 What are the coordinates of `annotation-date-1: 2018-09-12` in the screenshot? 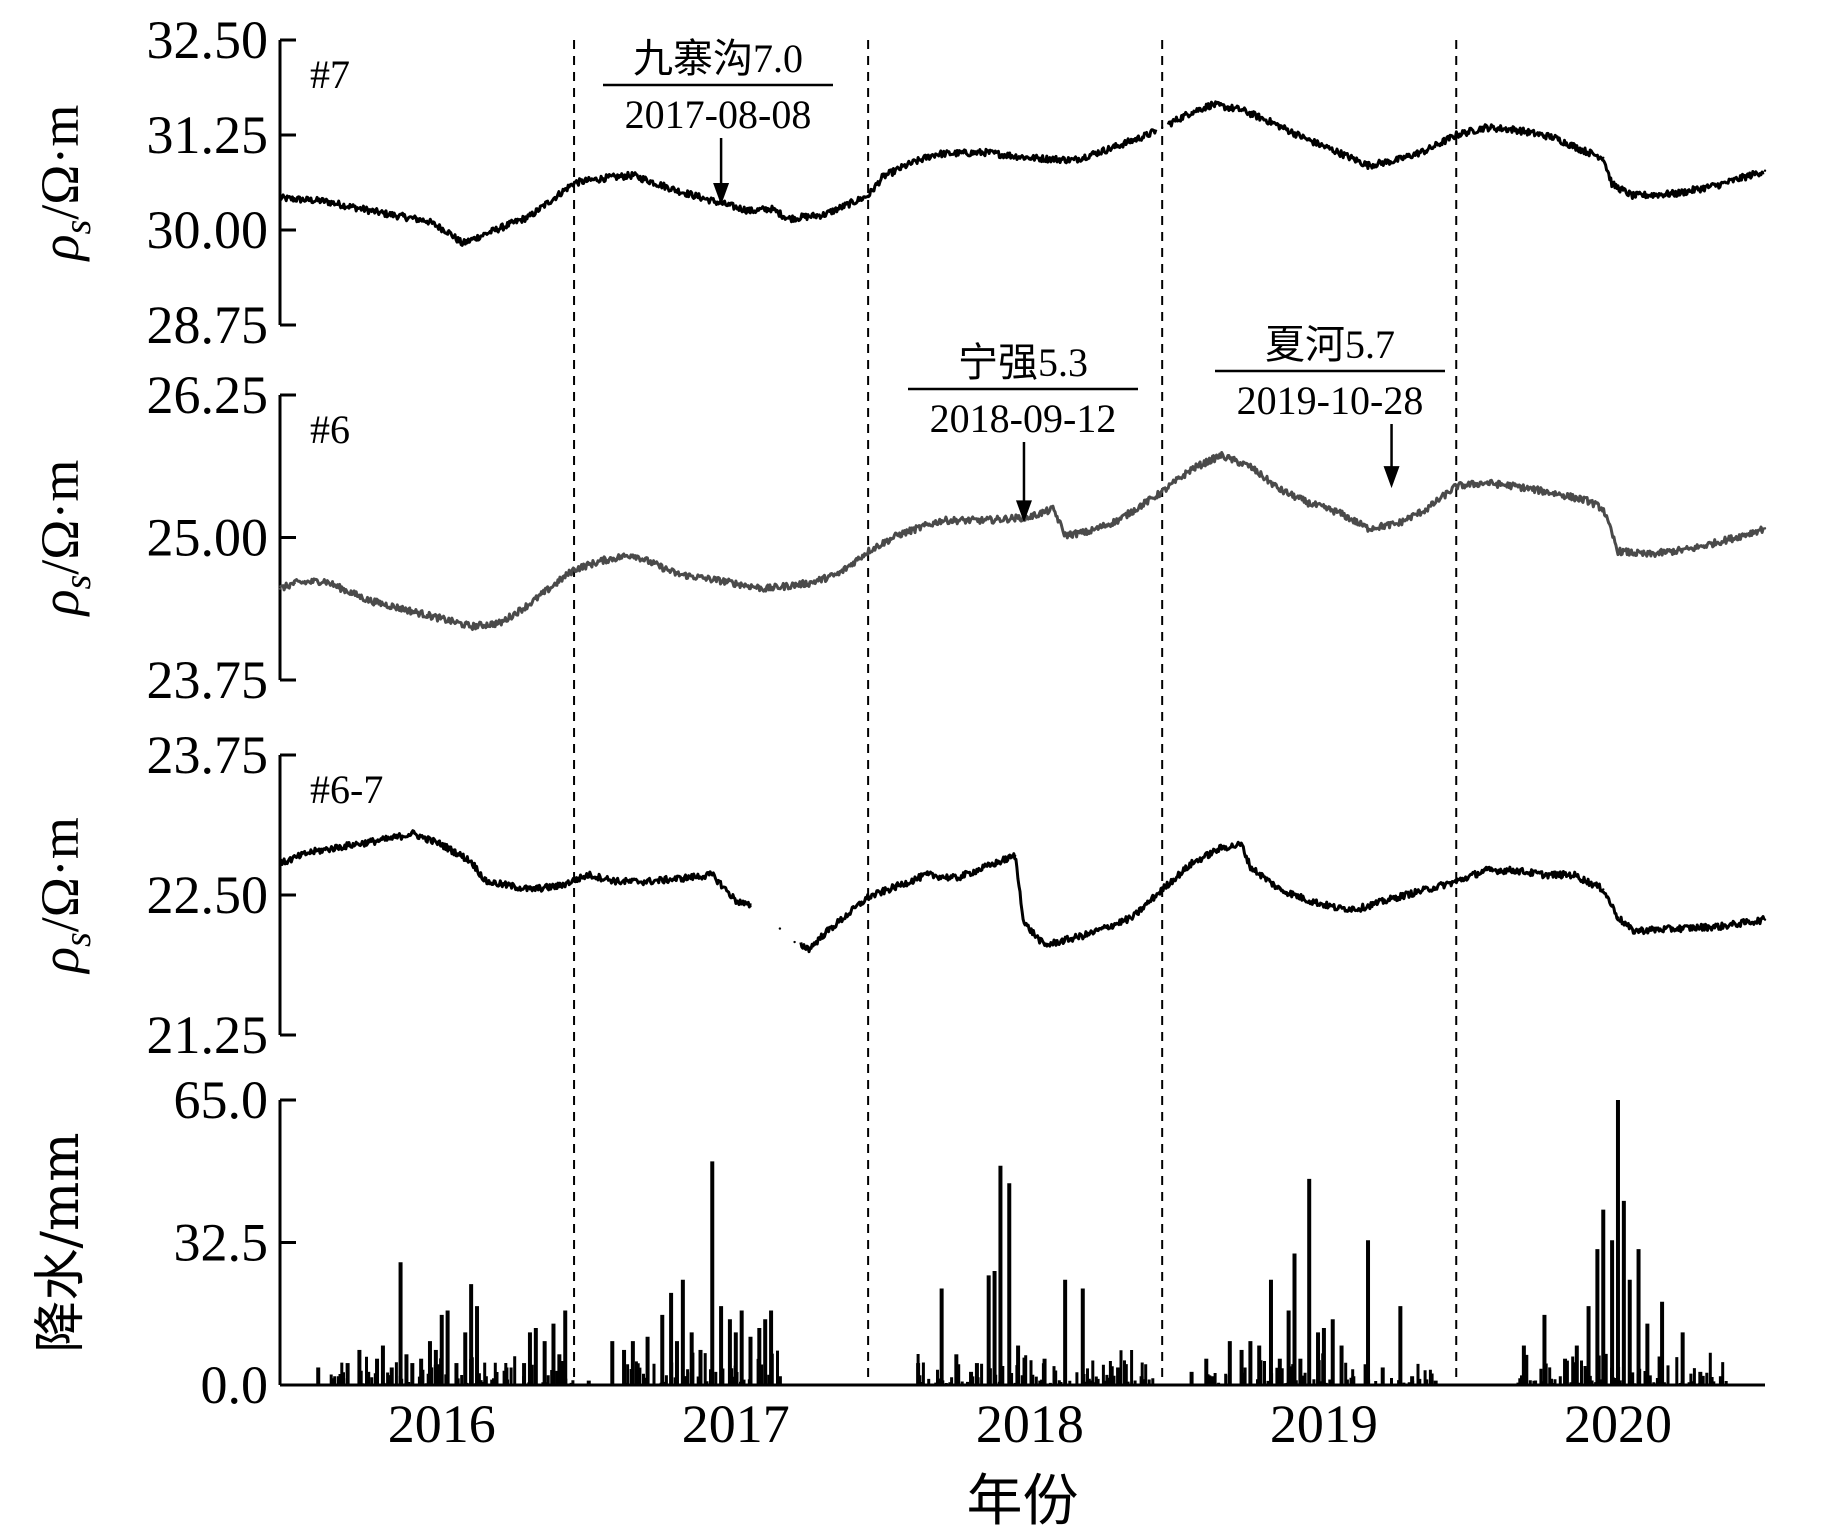 It's located at (1023, 418).